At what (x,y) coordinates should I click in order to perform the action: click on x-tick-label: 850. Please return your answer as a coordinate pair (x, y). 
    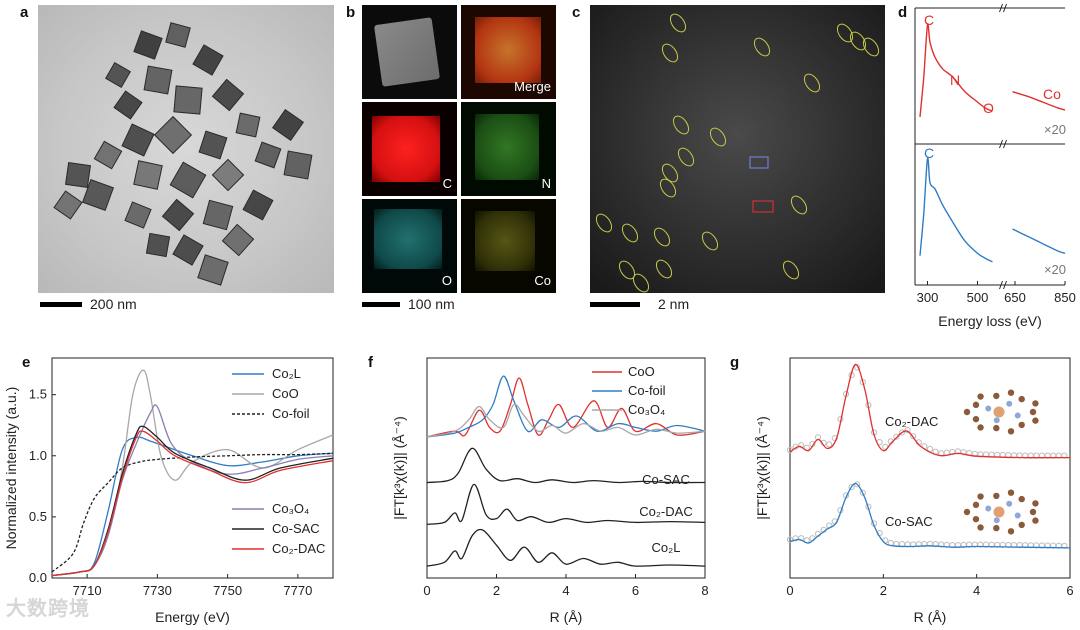
    Looking at the image, I should click on (1065, 297).